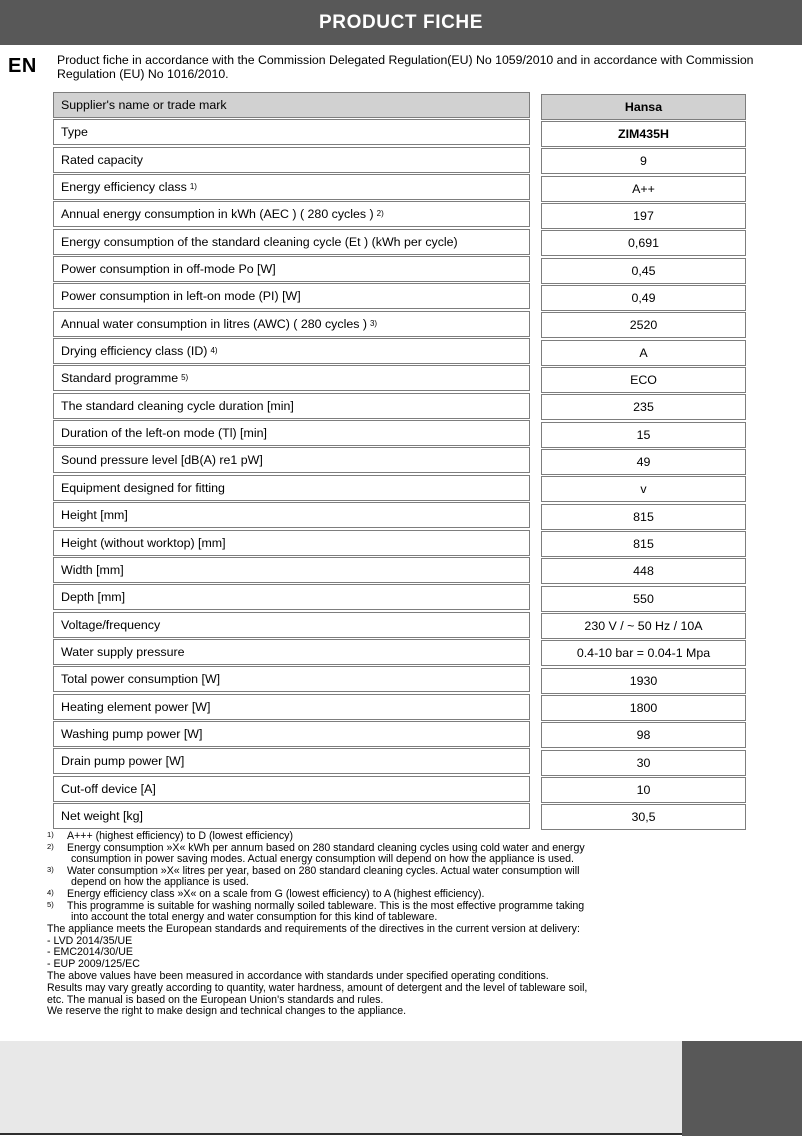 The image size is (802, 1136). Describe the element at coordinates (291, 733) in the screenshot. I see `table-row-label: Washing pump power [W]` at that location.